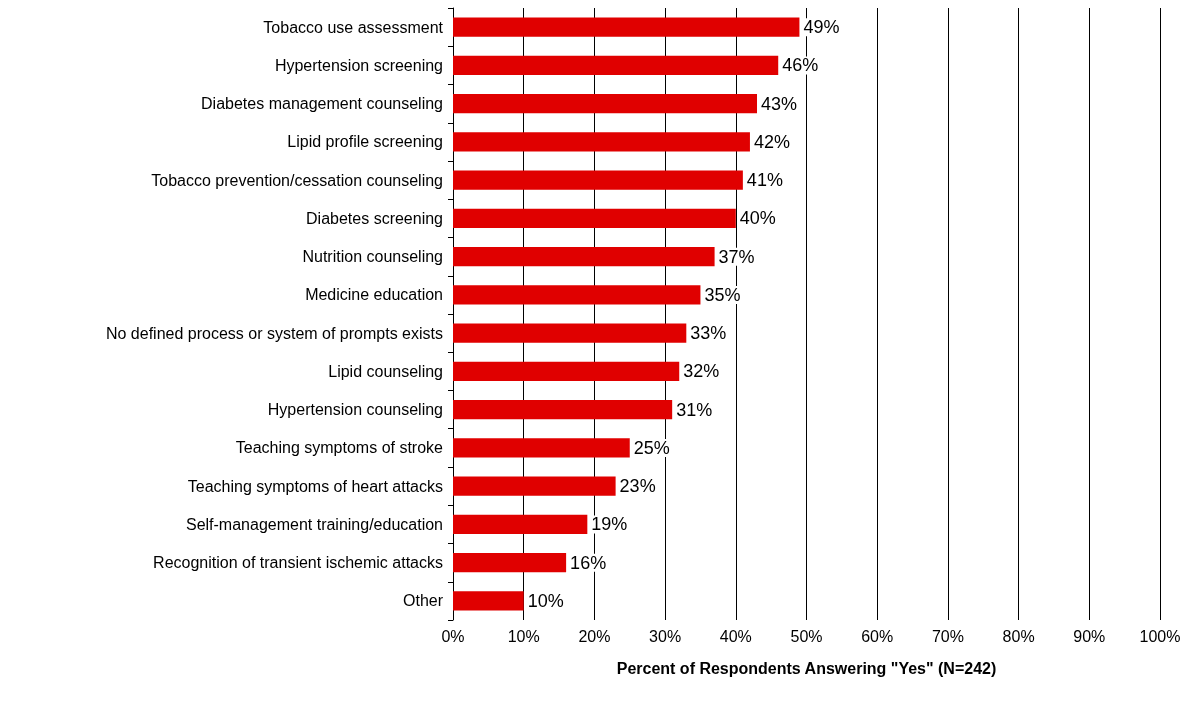 The width and height of the screenshot is (1193, 706). What do you see at coordinates (297, 180) in the screenshot?
I see `y-tick-label: Tobacco prevention/cessation counseling` at bounding box center [297, 180].